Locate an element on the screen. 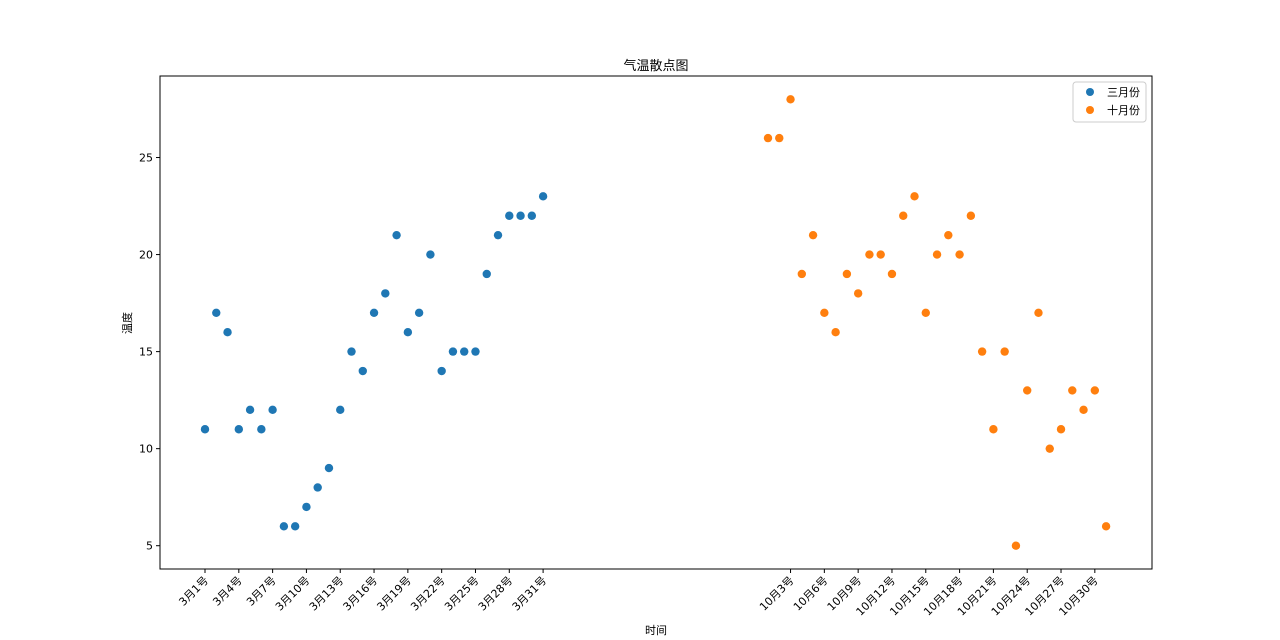  y-tick-label: 20 is located at coordinates (146, 255).